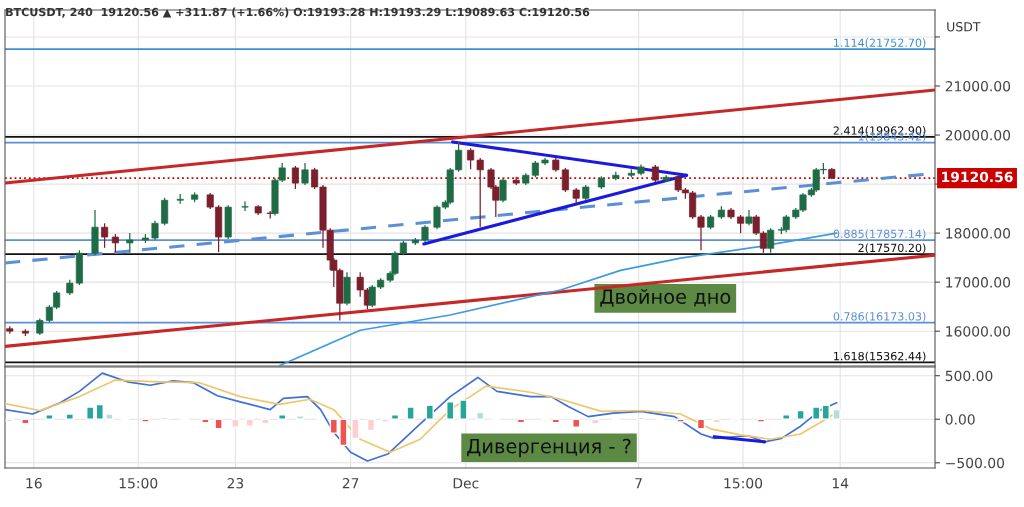 The height and width of the screenshot is (507, 1024). I want to click on y-tick-label: 16000.00, so click(978, 331).